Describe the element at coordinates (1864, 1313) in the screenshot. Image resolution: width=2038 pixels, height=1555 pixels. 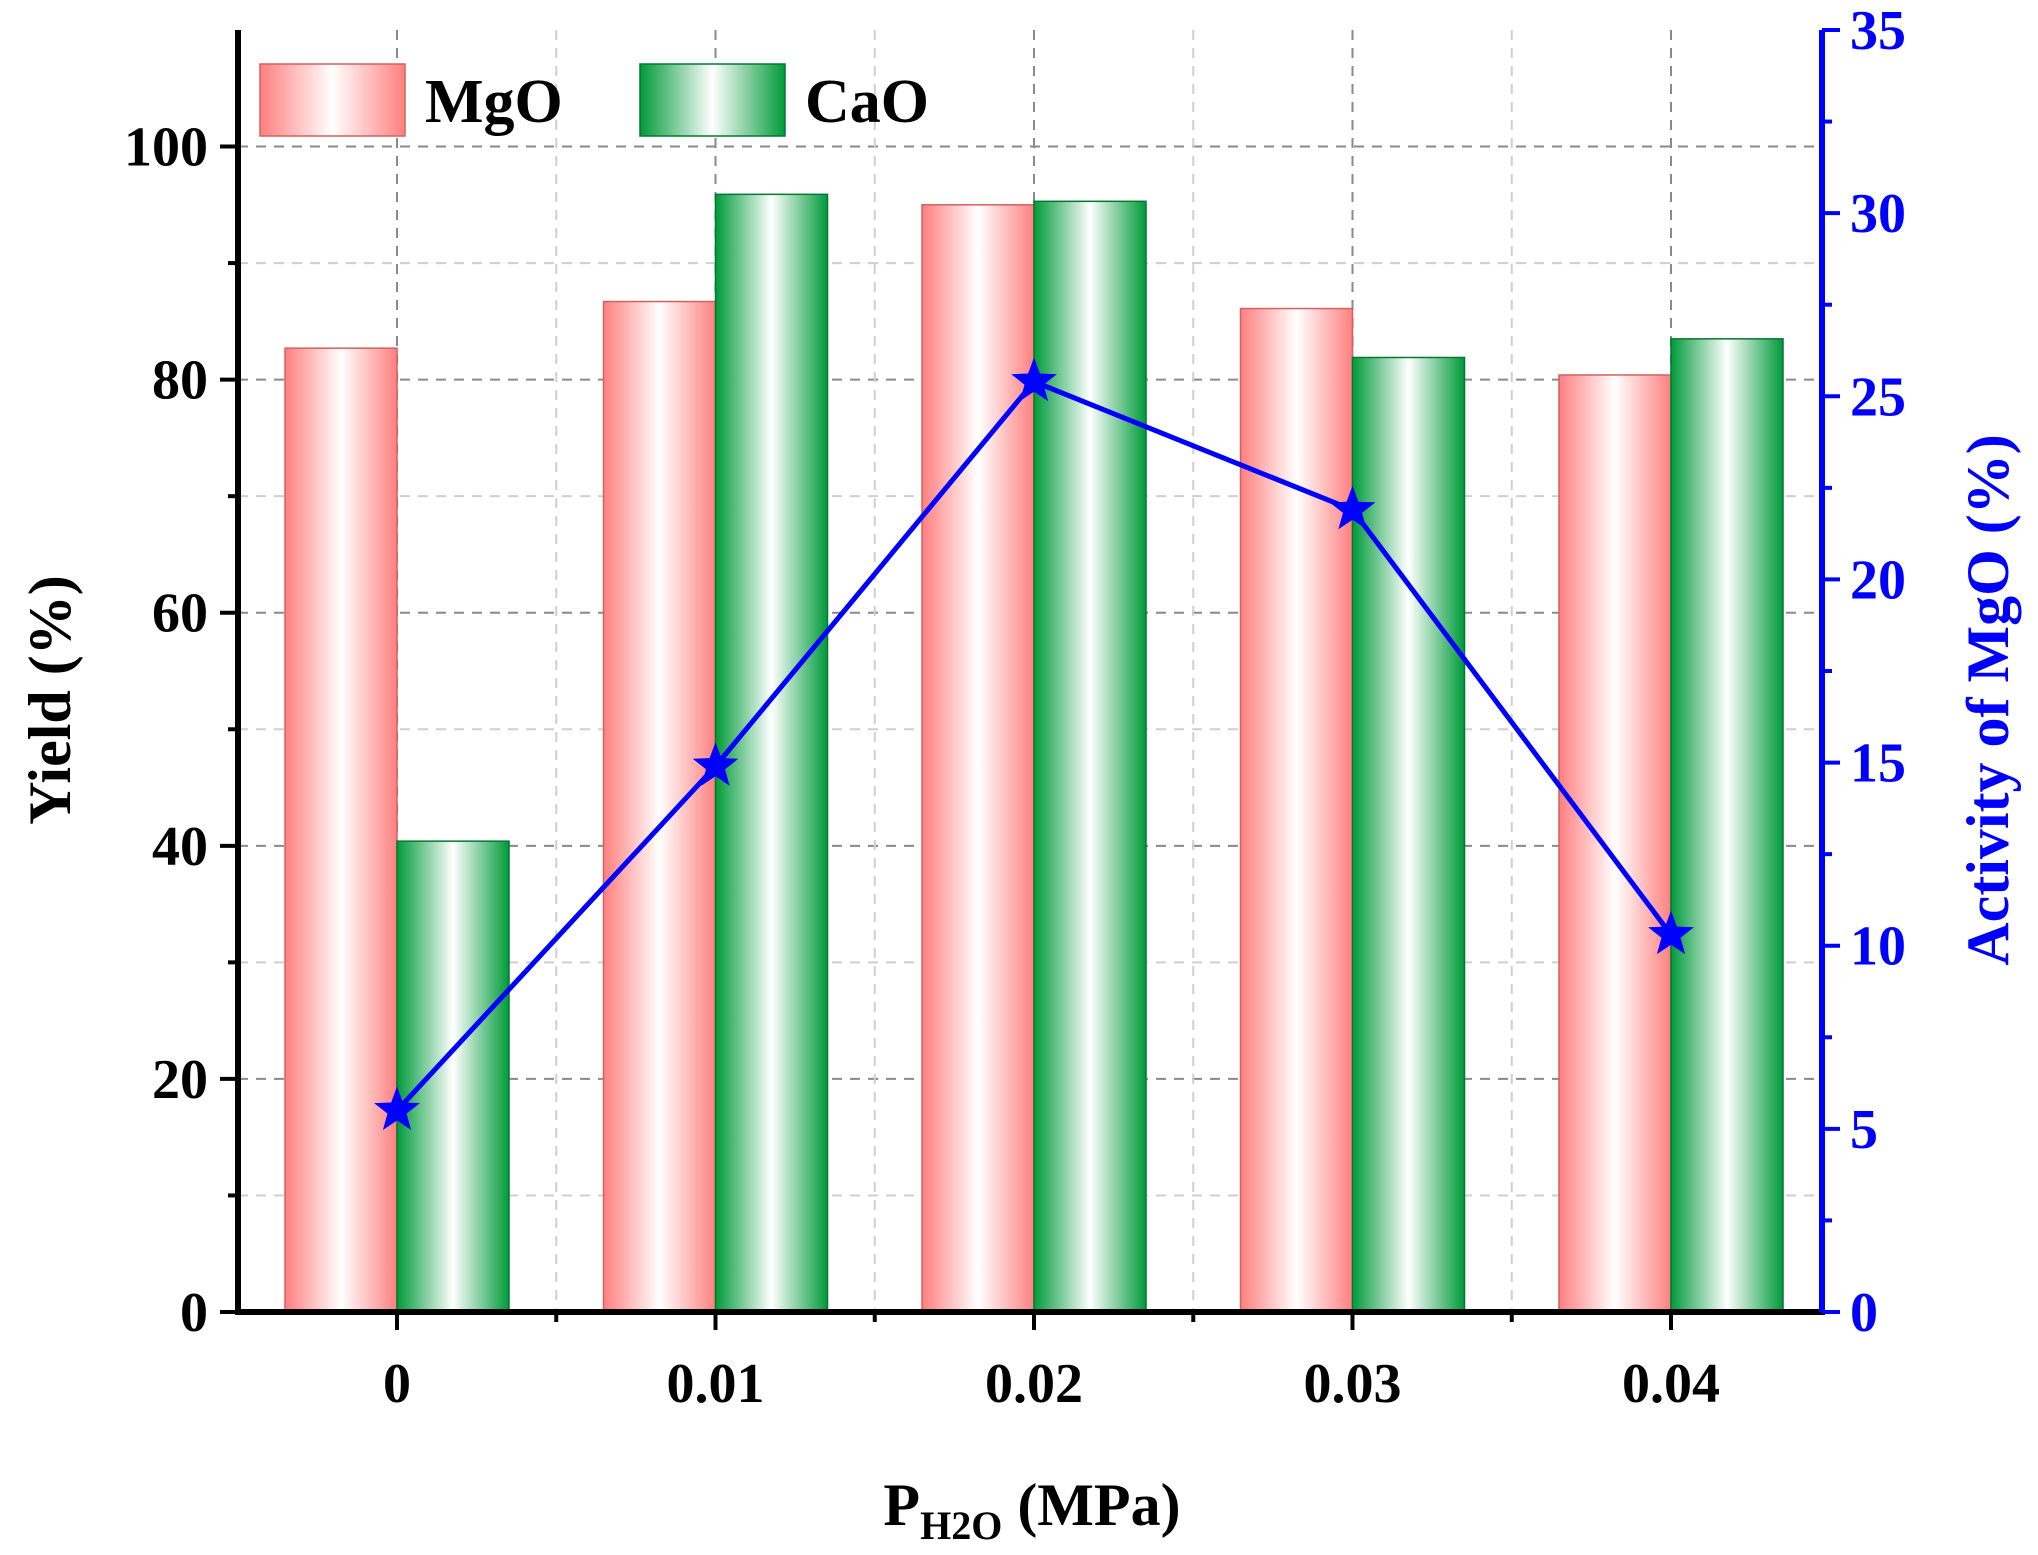
I see `y-tick-label-right: 0` at that location.